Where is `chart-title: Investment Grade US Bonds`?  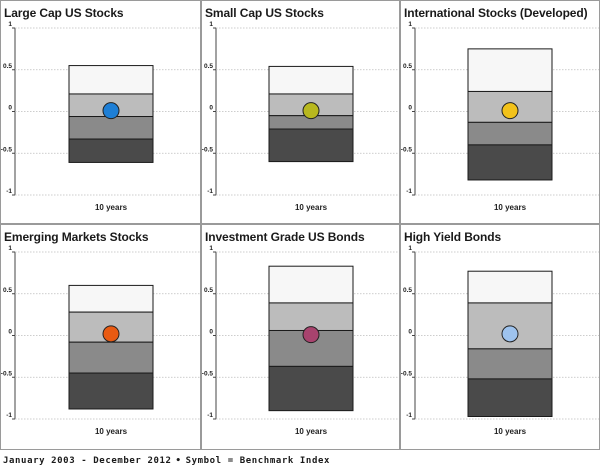
chart-title: Investment Grade US Bonds is located at coordinates (285, 237).